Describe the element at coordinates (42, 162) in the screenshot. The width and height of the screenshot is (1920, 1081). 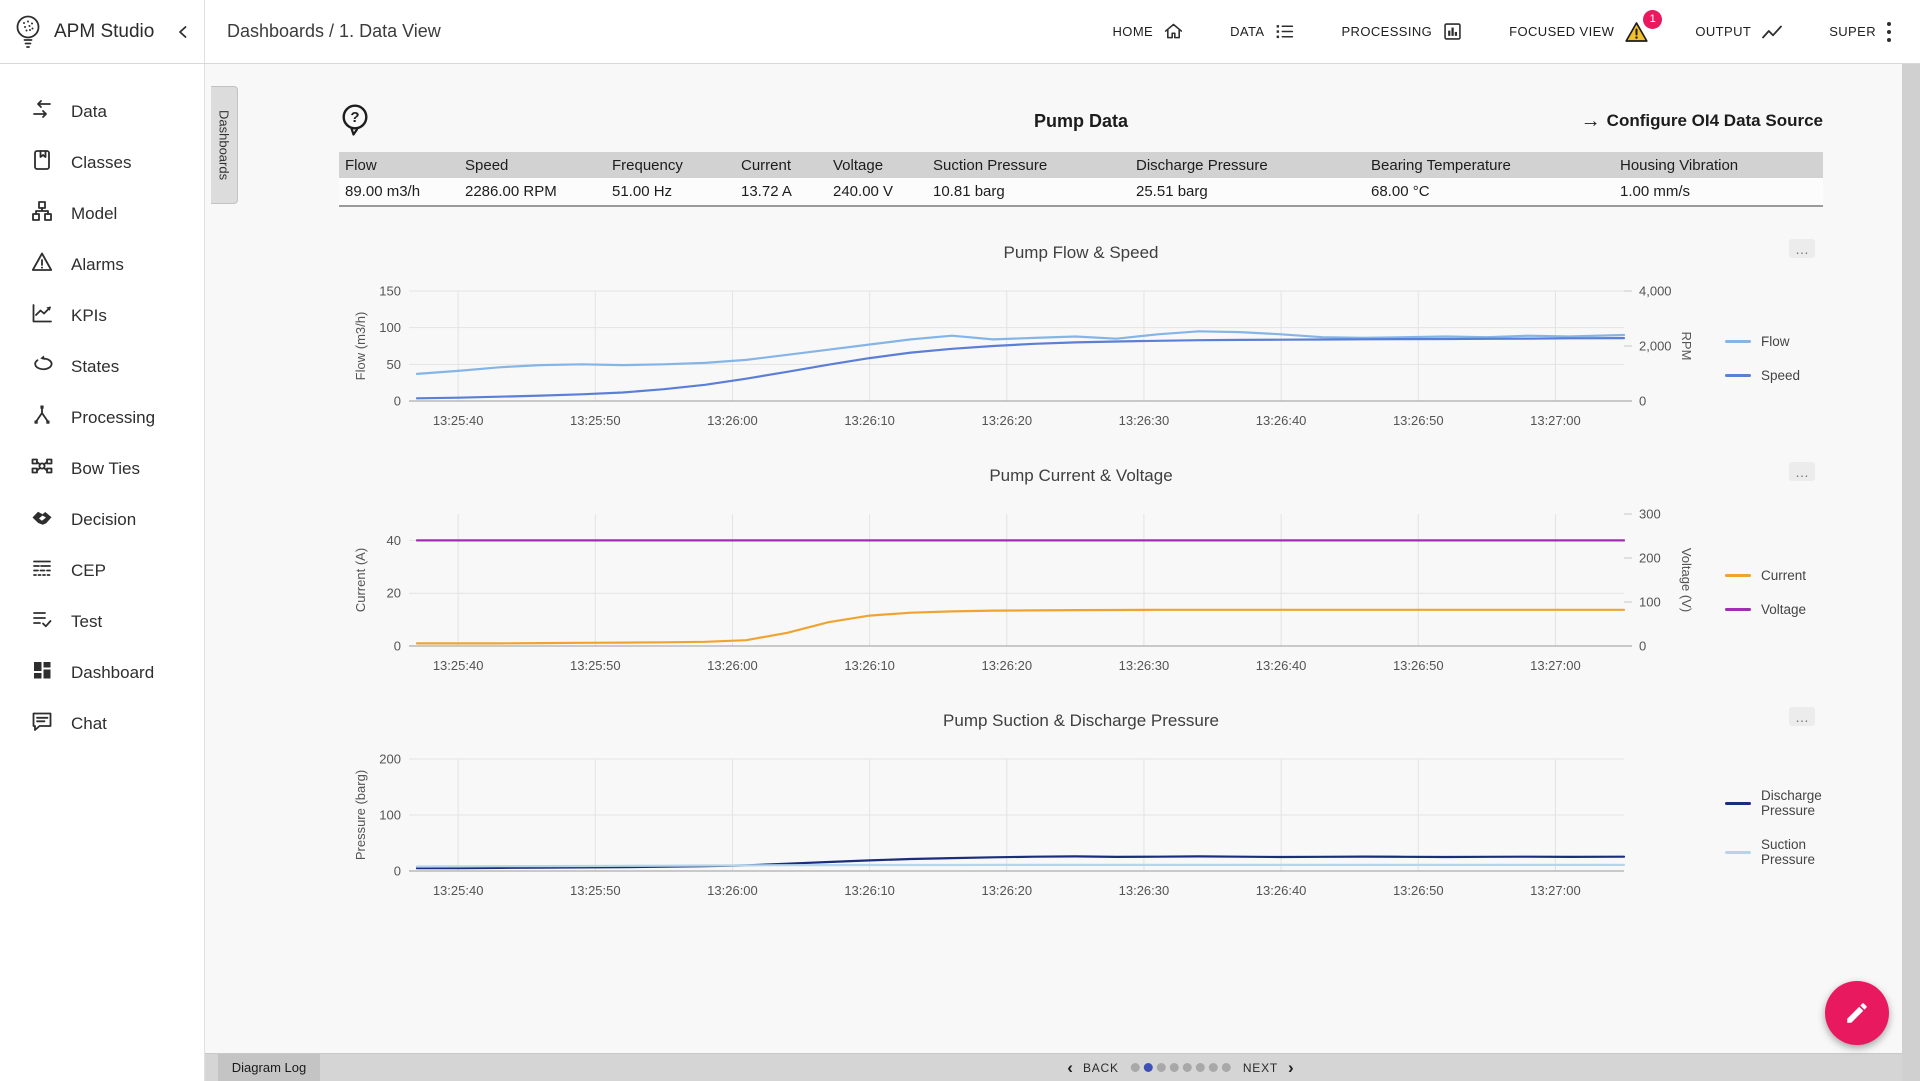
I see `book-icon` at that location.